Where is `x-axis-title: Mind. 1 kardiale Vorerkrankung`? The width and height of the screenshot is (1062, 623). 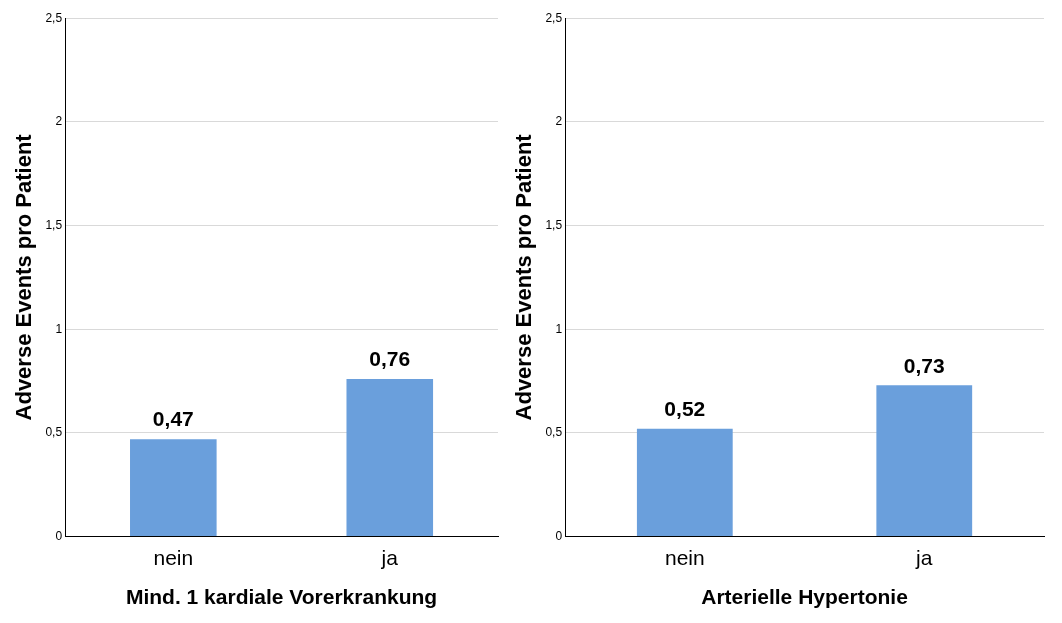 x-axis-title: Mind. 1 kardiale Vorerkrankung is located at coordinates (281, 597).